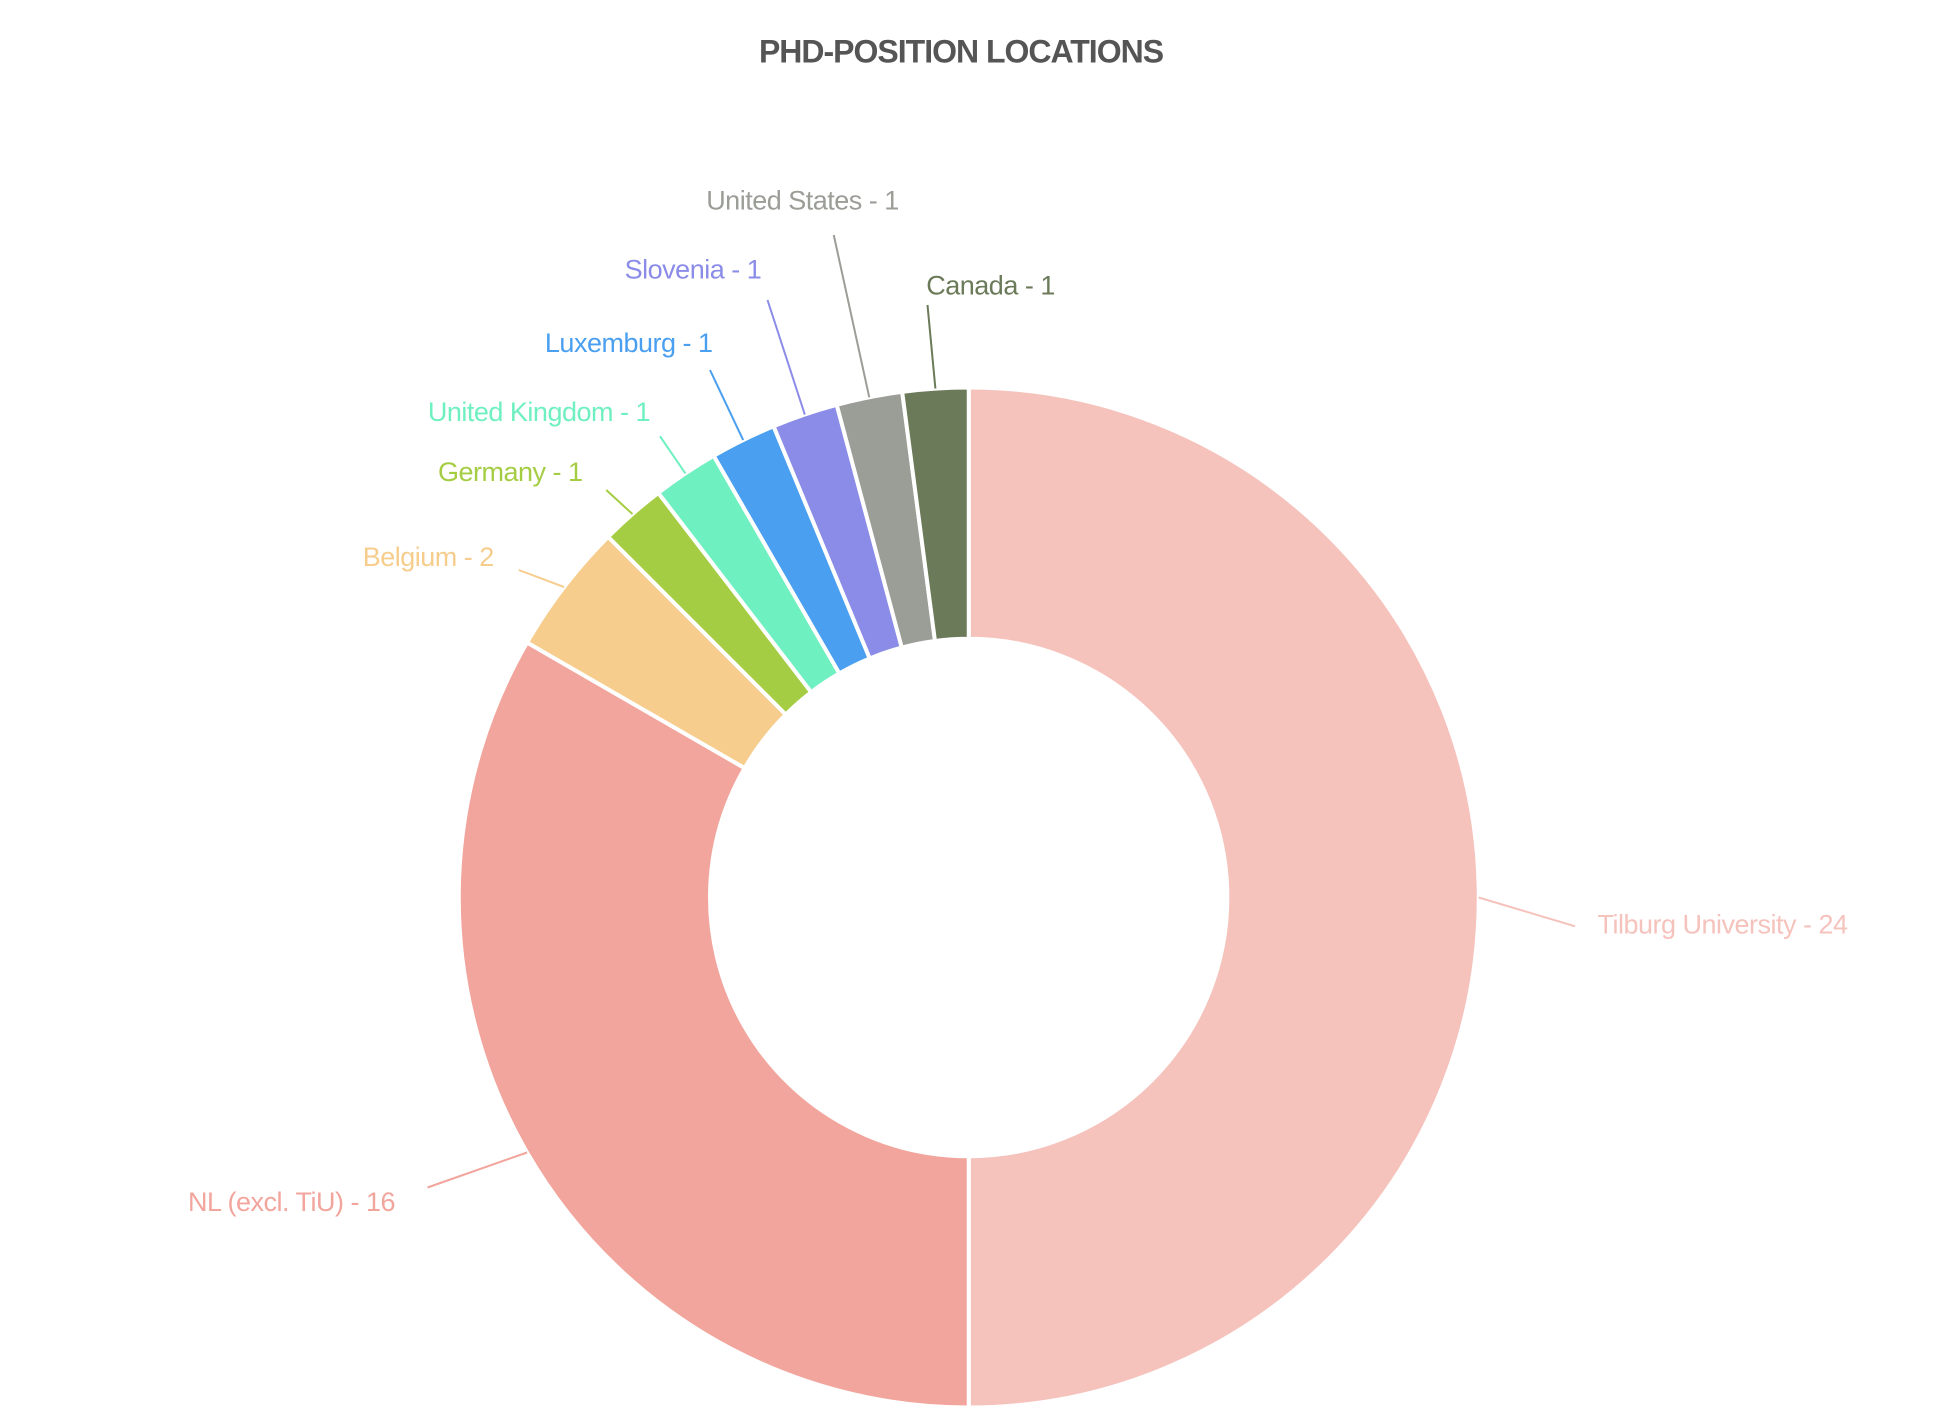  What do you see at coordinates (802, 201) in the screenshot?
I see `slice-label: United States - 1` at bounding box center [802, 201].